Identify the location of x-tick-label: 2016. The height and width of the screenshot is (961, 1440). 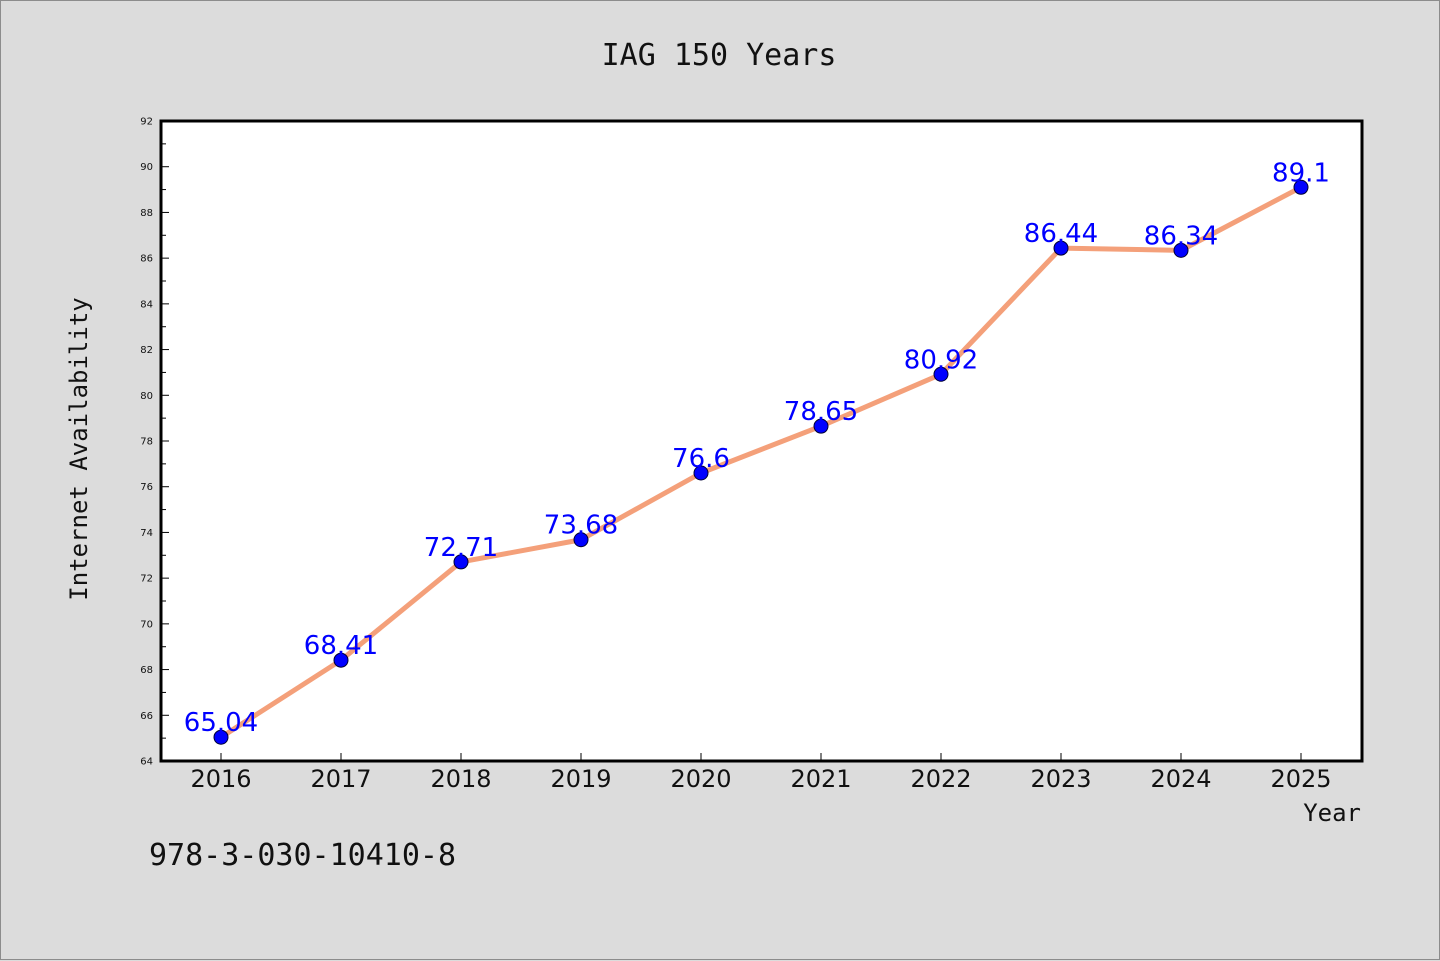
(220, 779).